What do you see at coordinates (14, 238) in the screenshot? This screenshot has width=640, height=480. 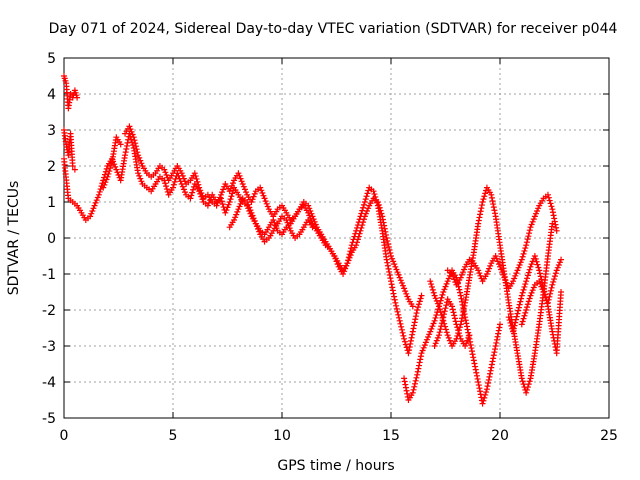 I see `y-axis-label: SDTVAR / TECUs` at bounding box center [14, 238].